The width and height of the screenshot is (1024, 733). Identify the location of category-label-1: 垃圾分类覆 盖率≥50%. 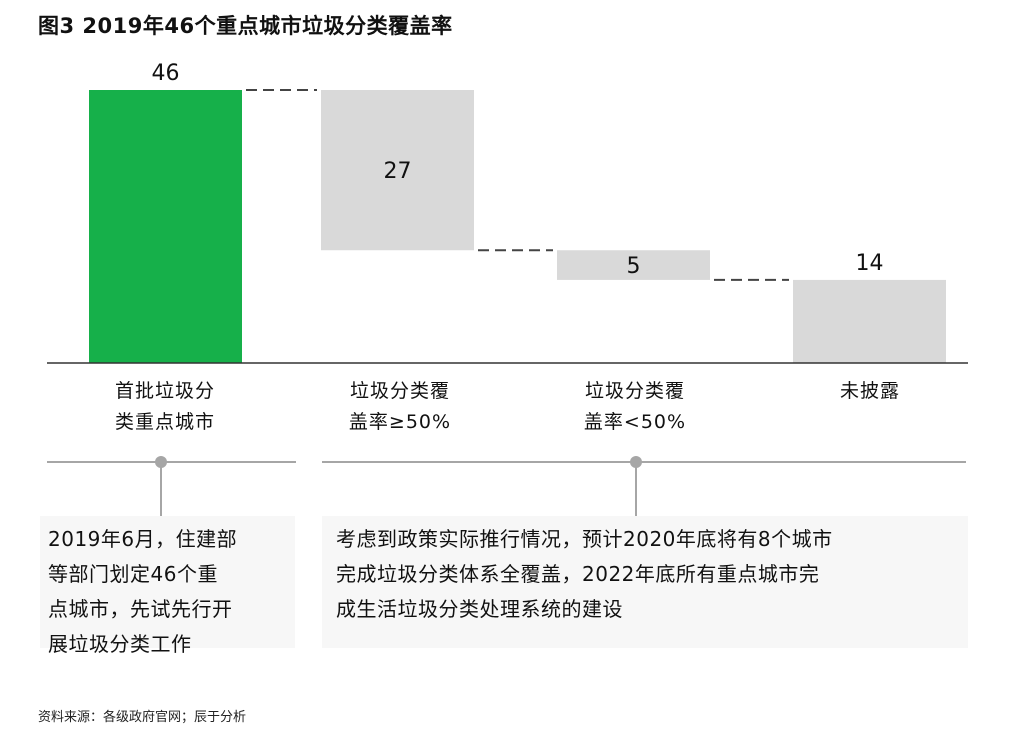
(400, 407).